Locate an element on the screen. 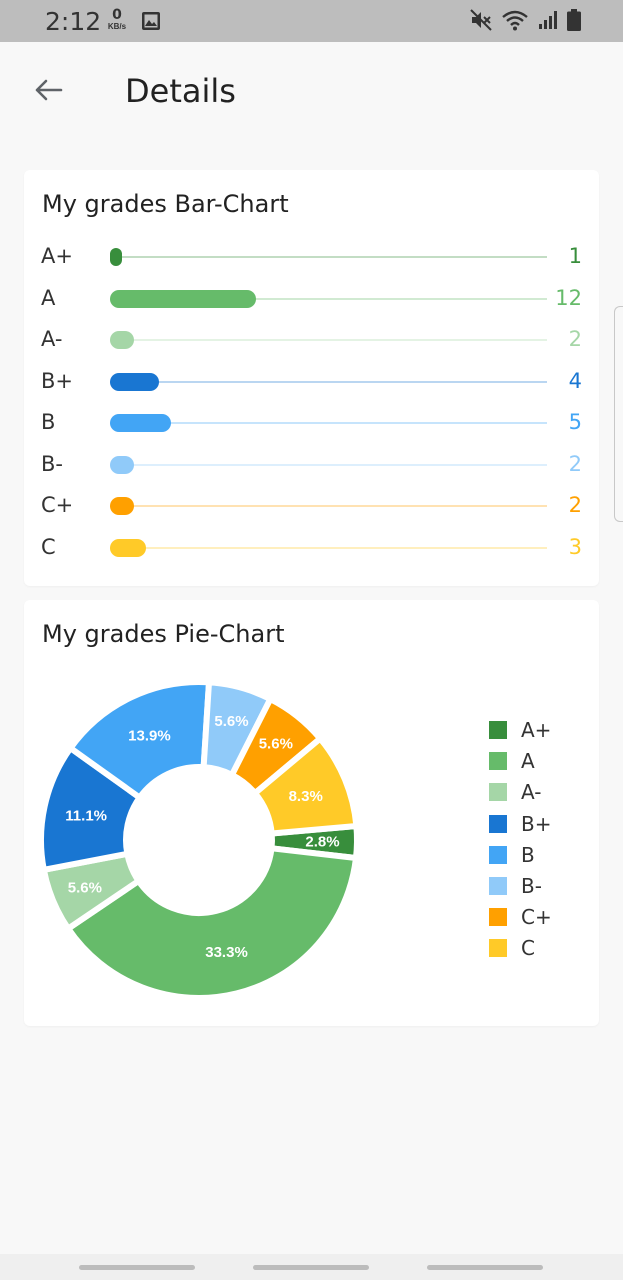 The height and width of the screenshot is (1280, 623). legend-label: C+ is located at coordinates (536, 917).